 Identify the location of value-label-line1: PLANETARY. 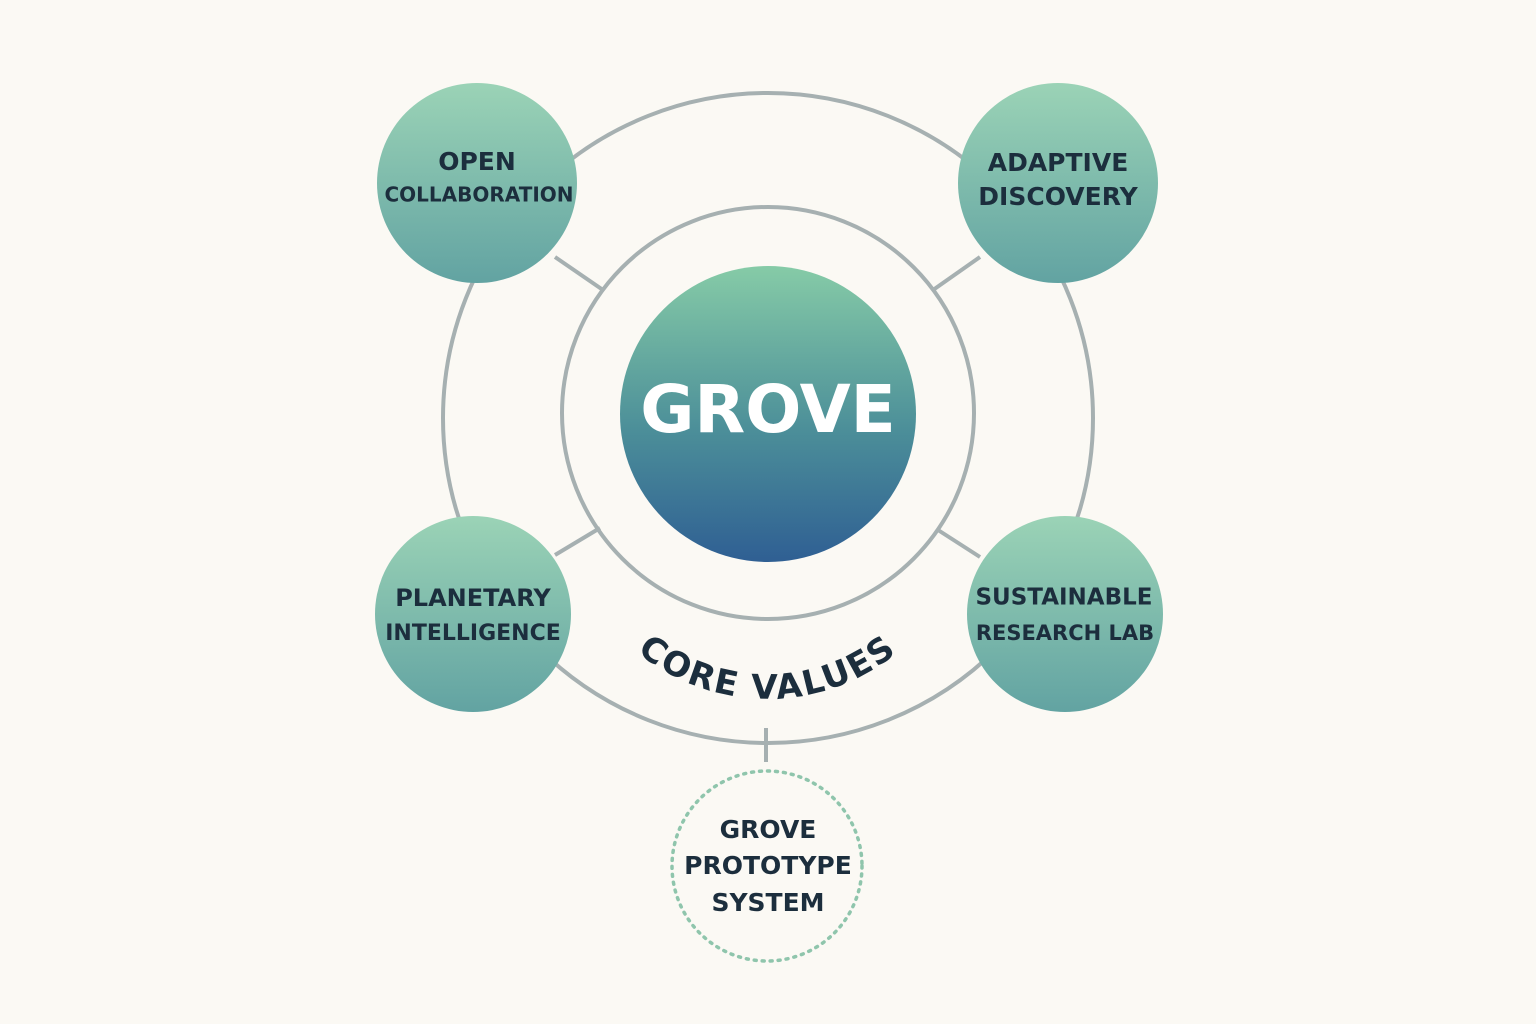
(473, 598).